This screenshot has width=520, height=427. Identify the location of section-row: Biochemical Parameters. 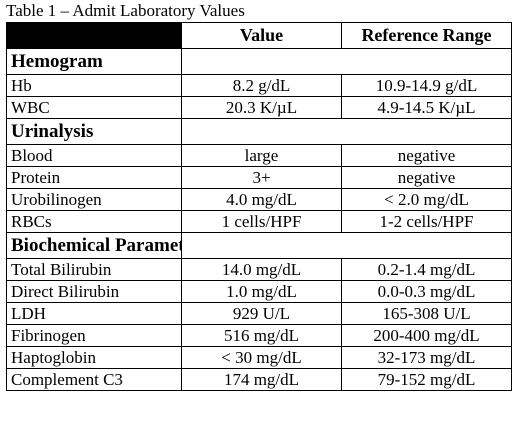
(259, 245).